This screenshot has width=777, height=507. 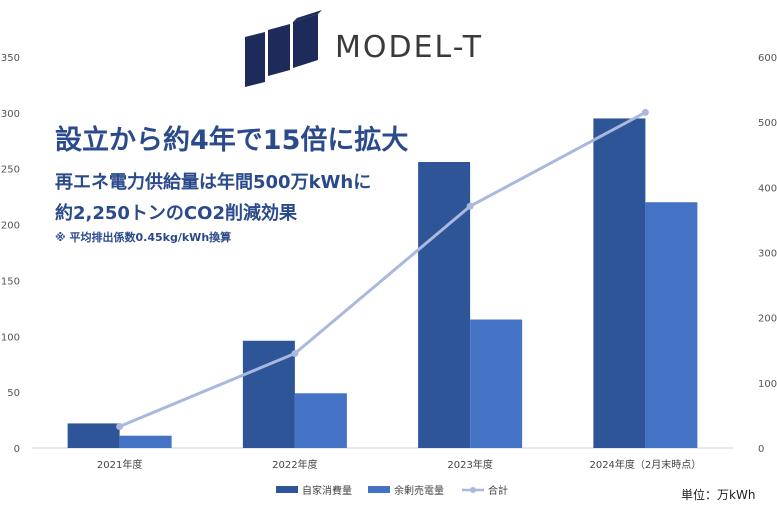 What do you see at coordinates (10, 226) in the screenshot?
I see `y-left-tick-label: 200` at bounding box center [10, 226].